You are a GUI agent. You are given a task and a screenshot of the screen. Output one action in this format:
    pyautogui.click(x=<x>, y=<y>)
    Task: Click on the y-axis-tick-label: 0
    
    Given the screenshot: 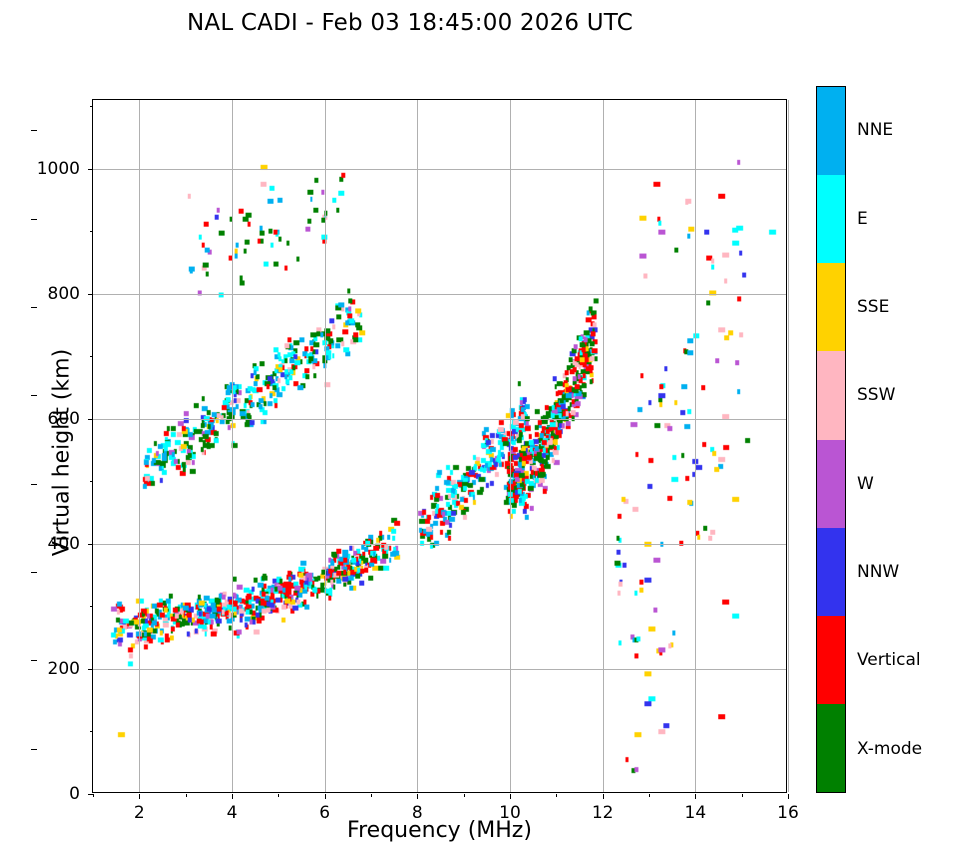 What is the action you would take?
    pyautogui.click(x=74, y=794)
    